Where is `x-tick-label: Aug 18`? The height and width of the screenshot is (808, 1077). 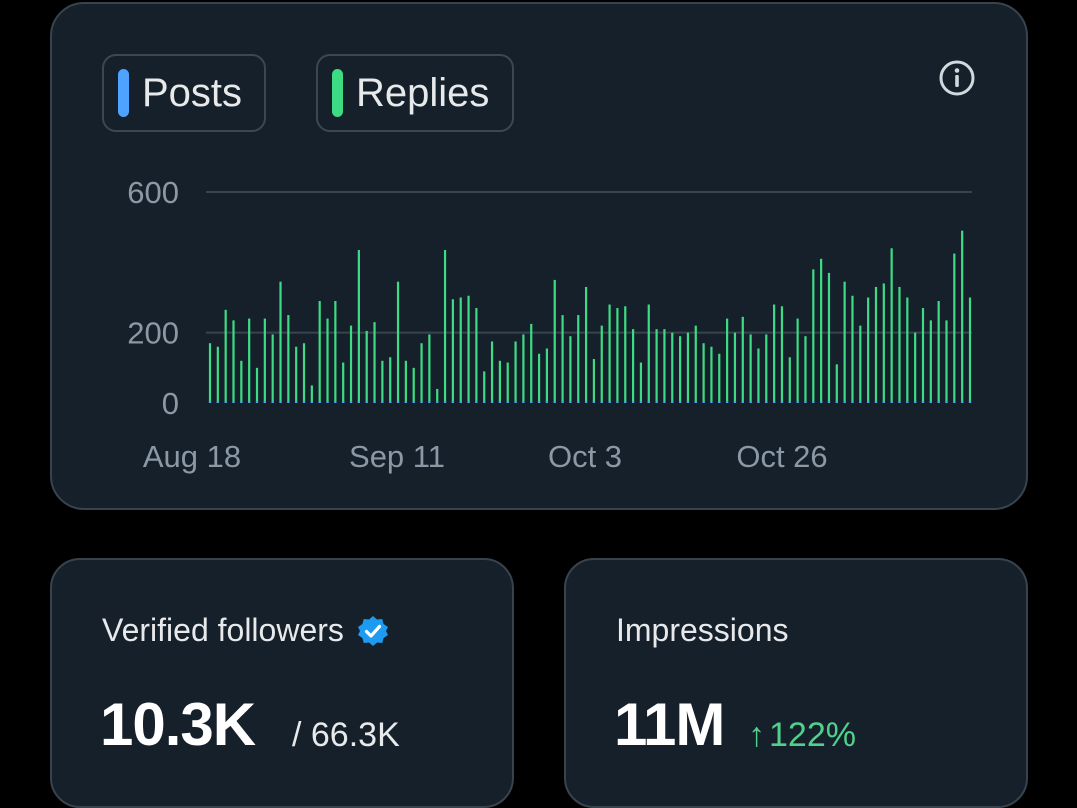 x-tick-label: Aug 18 is located at coordinates (192, 456).